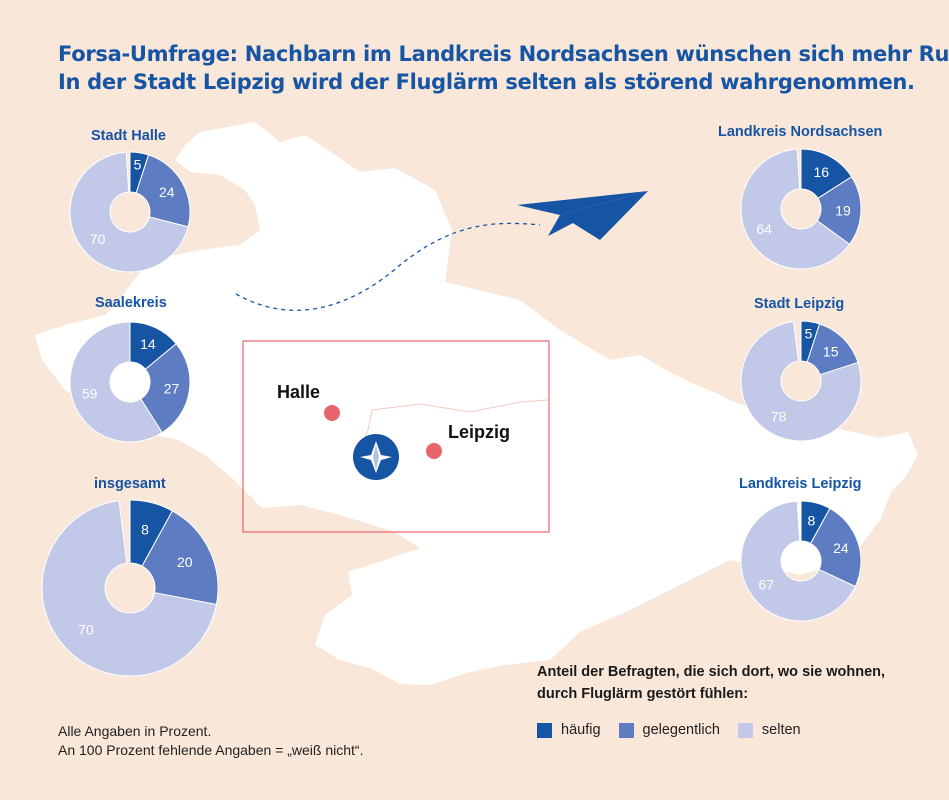 The height and width of the screenshot is (800, 949). Describe the element at coordinates (800, 484) in the screenshot. I see `pie-title-landkreis-leipzig: Landkreis Leipzig` at that location.